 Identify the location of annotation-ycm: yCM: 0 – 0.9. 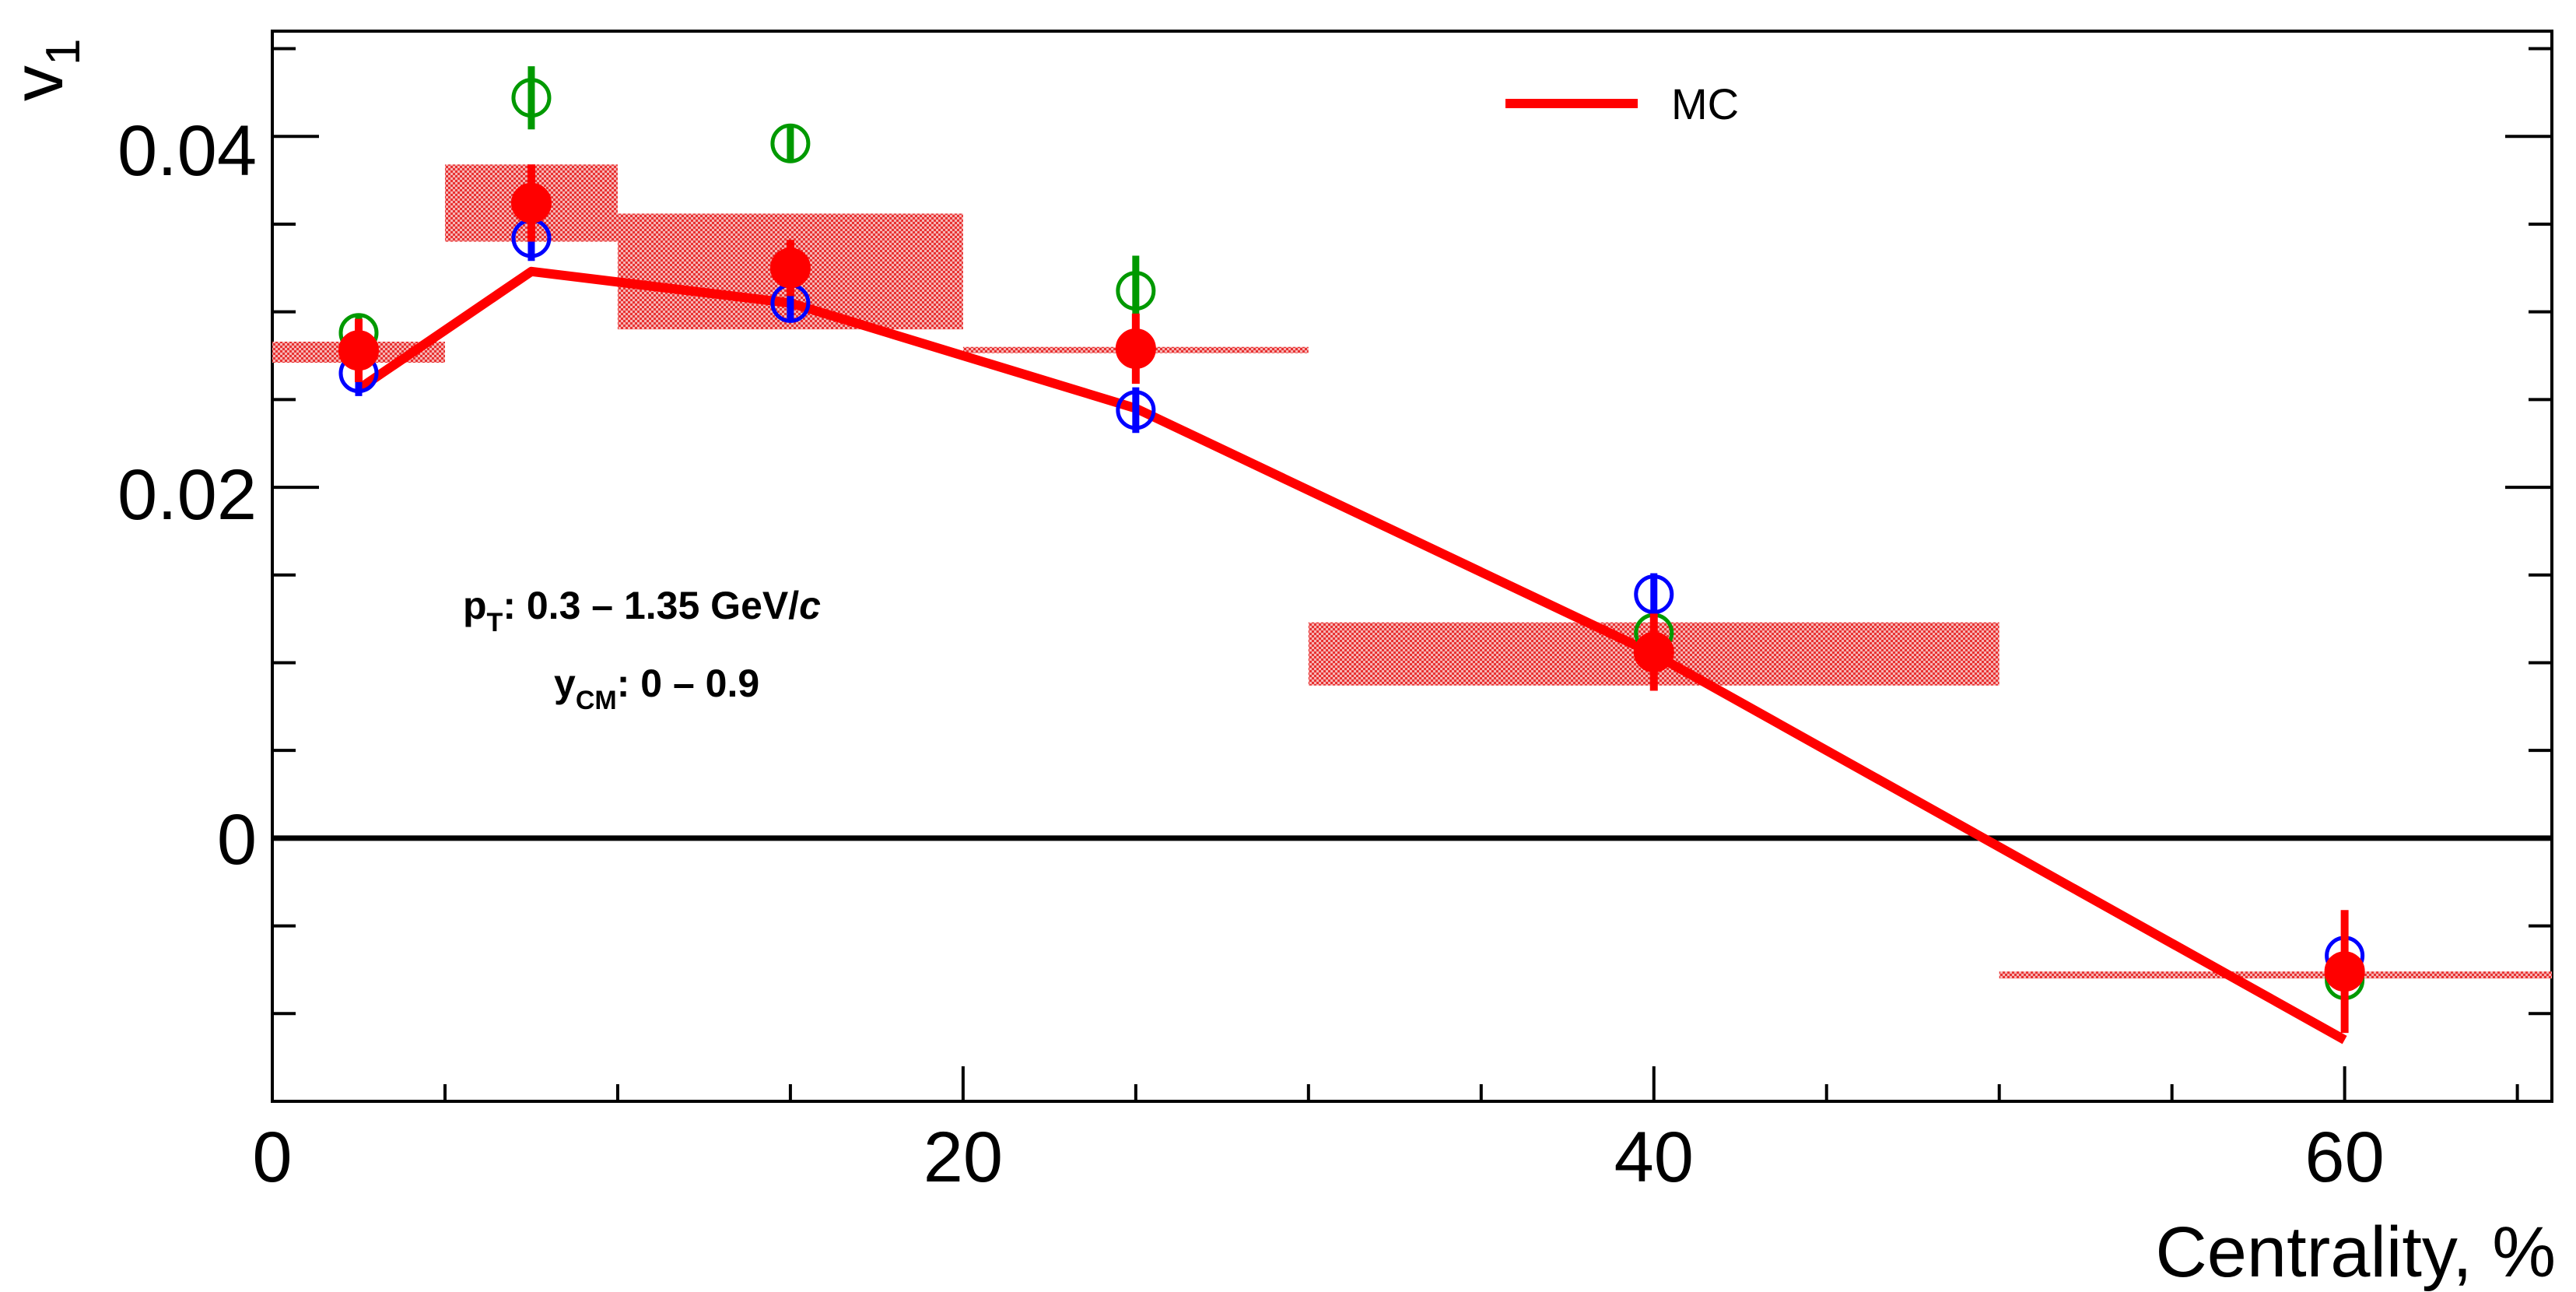
(656, 688).